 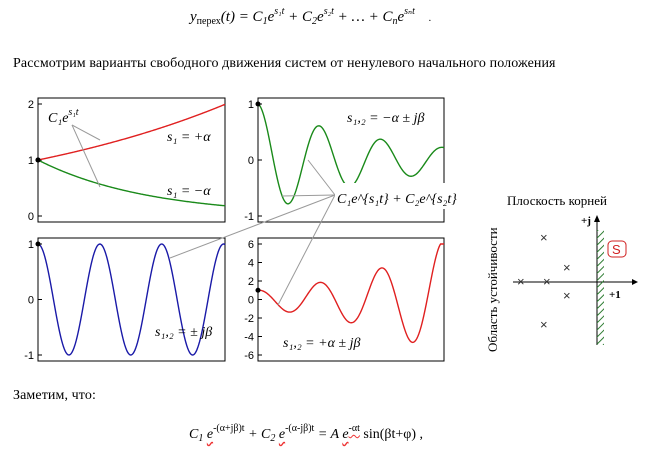 I want to click on re-axis-label: +1, so click(x=615, y=295).